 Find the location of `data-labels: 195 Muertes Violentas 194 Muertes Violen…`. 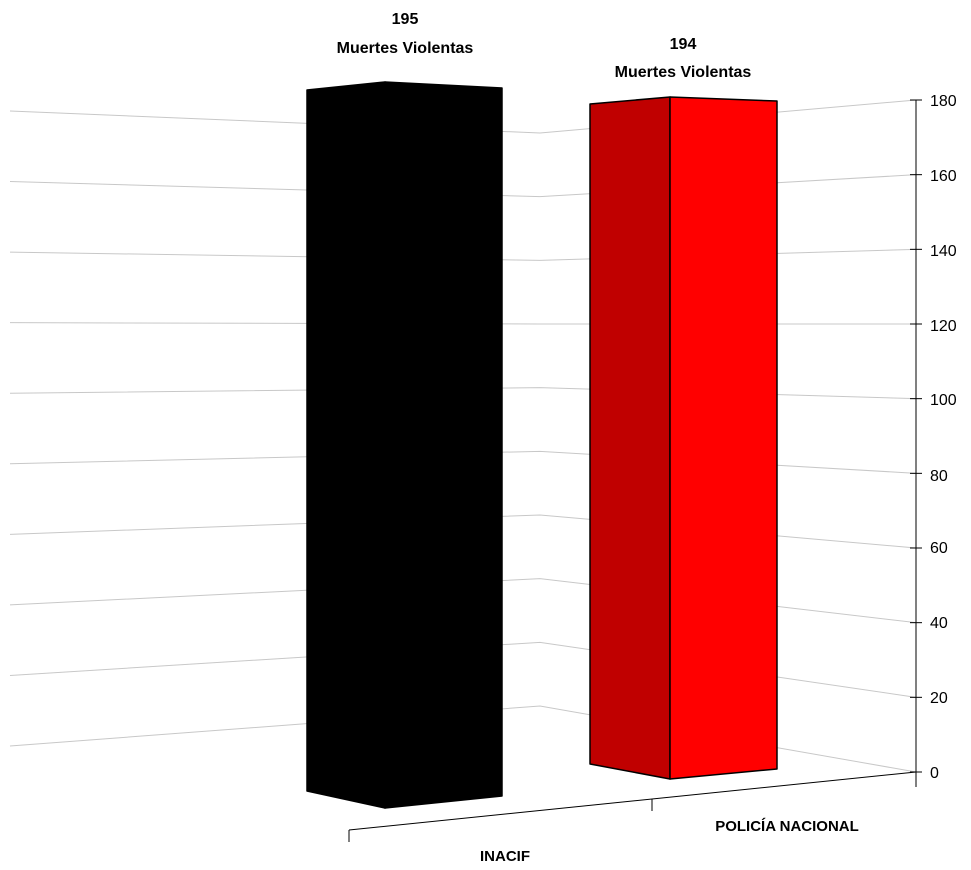

data-labels: 195 Muertes Violentas 194 Muertes Violen… is located at coordinates (544, 46).